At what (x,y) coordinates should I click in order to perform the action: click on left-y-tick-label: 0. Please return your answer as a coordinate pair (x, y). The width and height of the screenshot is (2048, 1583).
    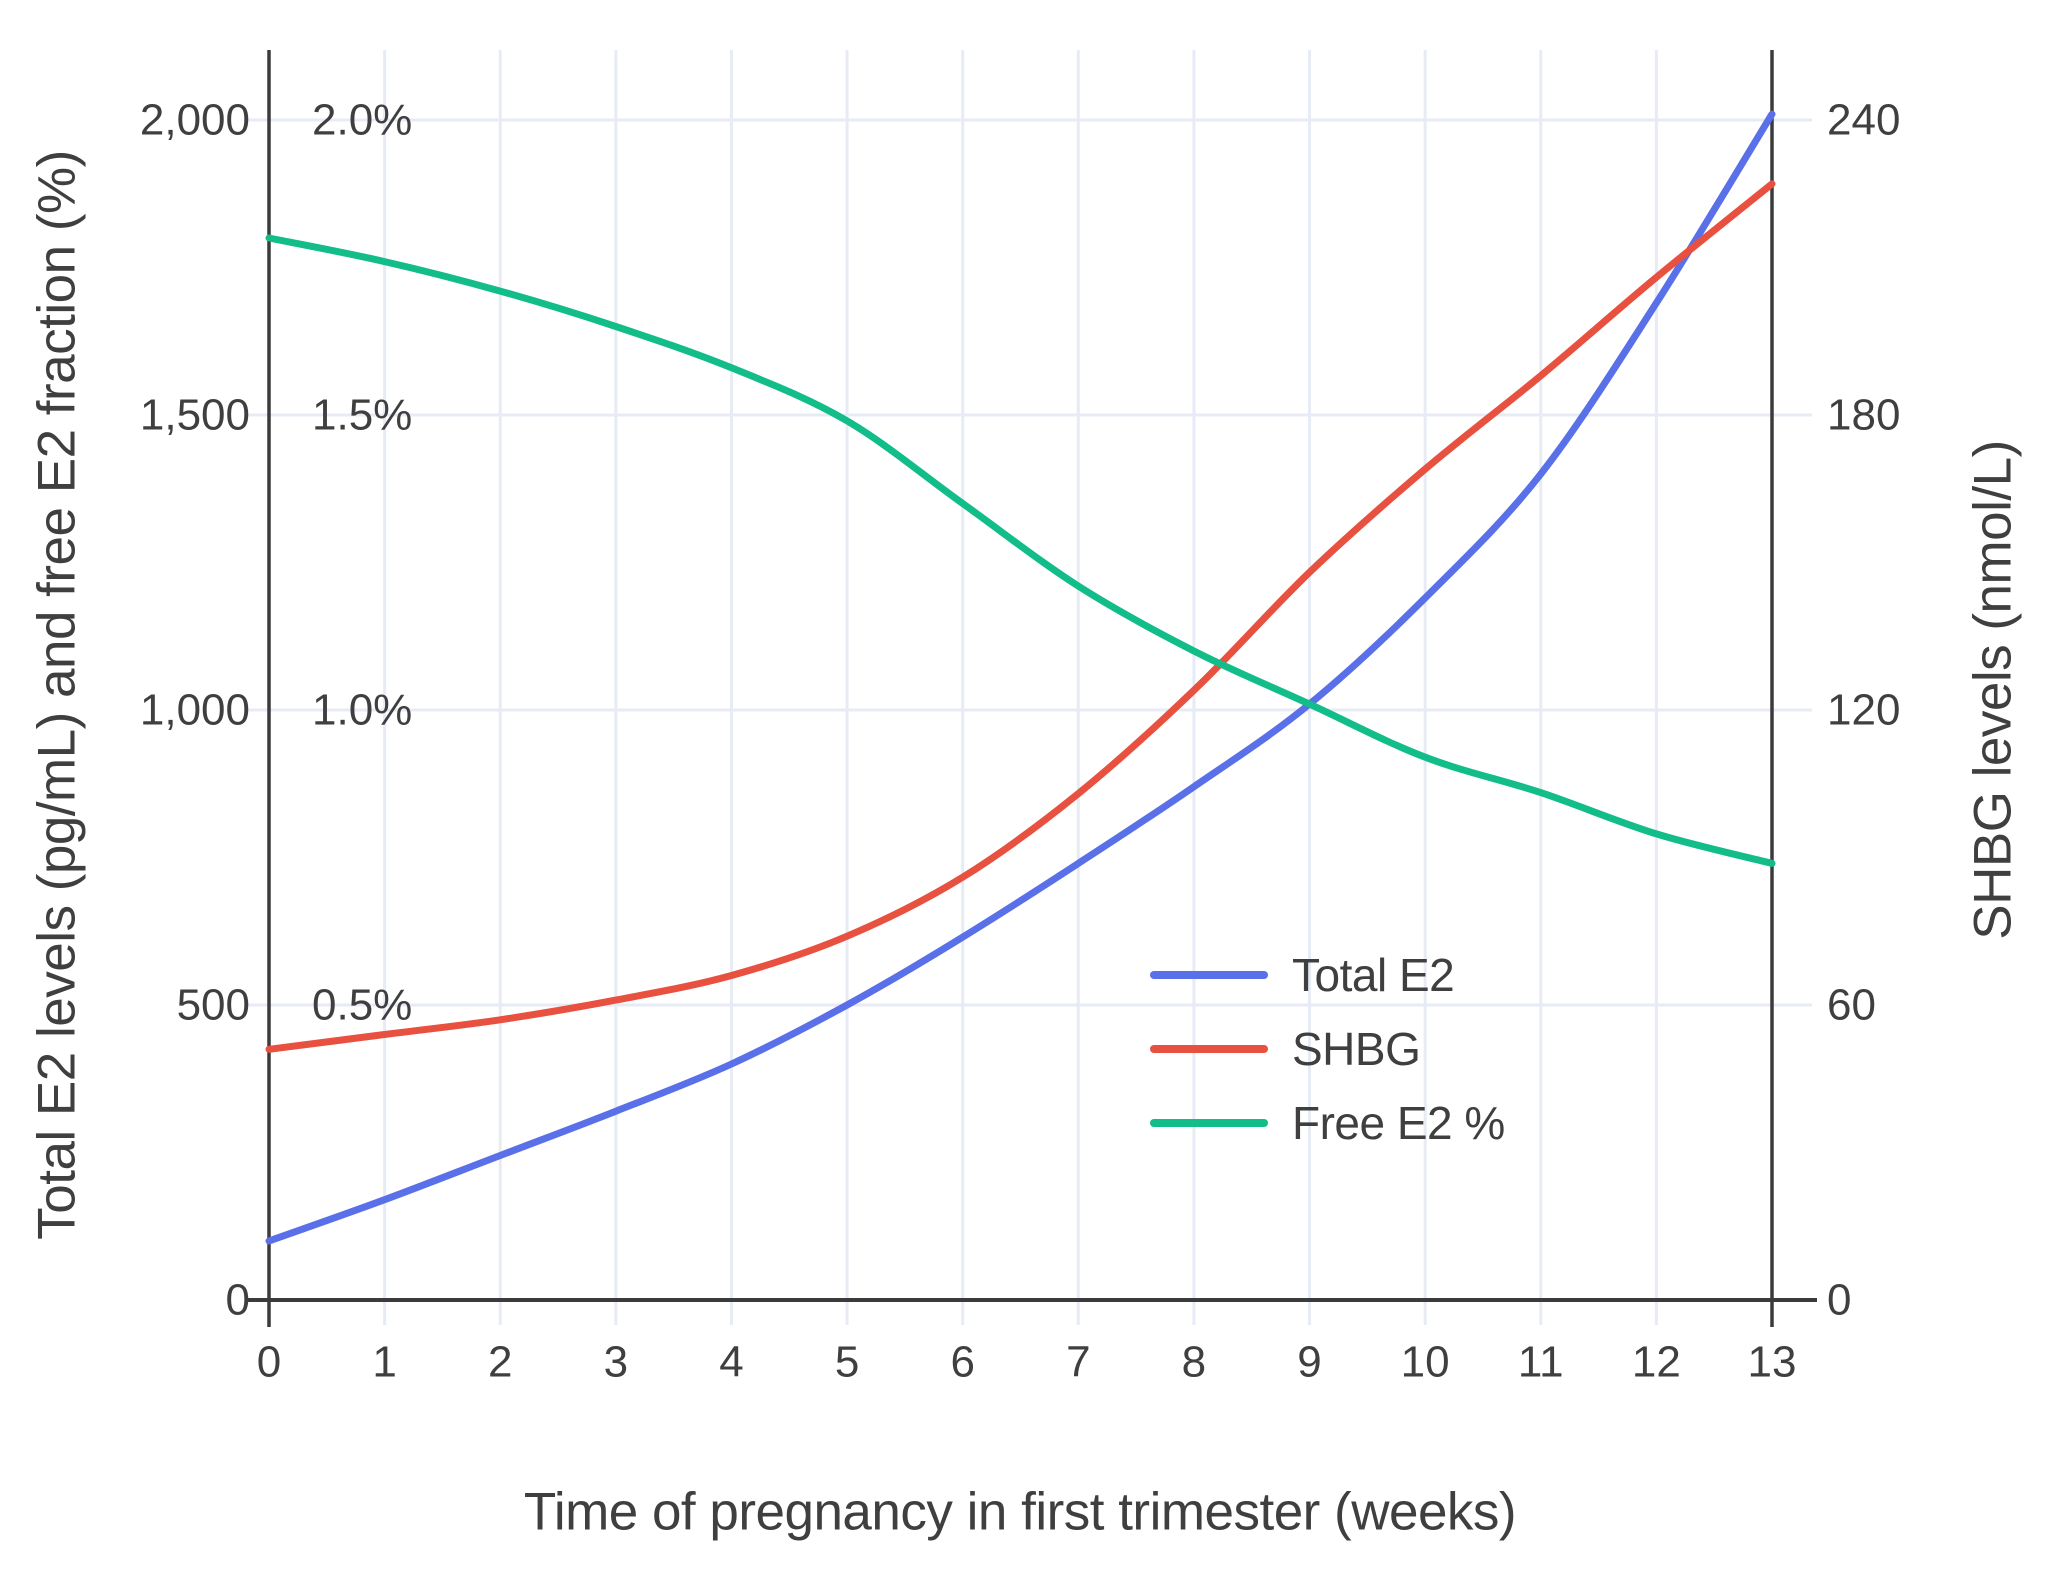
    Looking at the image, I should click on (238, 1300).